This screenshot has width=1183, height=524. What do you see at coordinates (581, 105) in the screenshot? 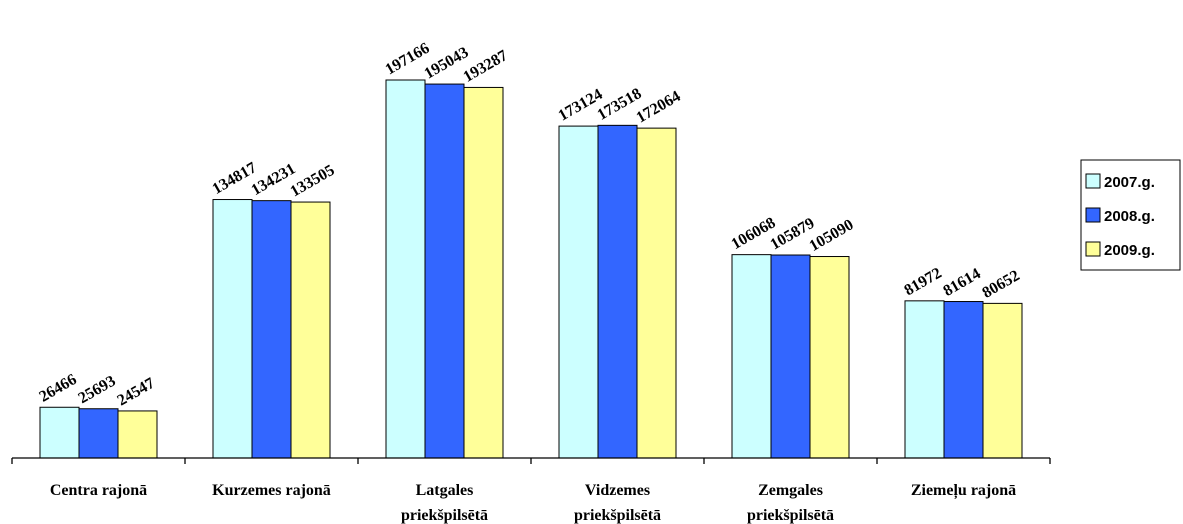
I see `data-label: 173124` at bounding box center [581, 105].